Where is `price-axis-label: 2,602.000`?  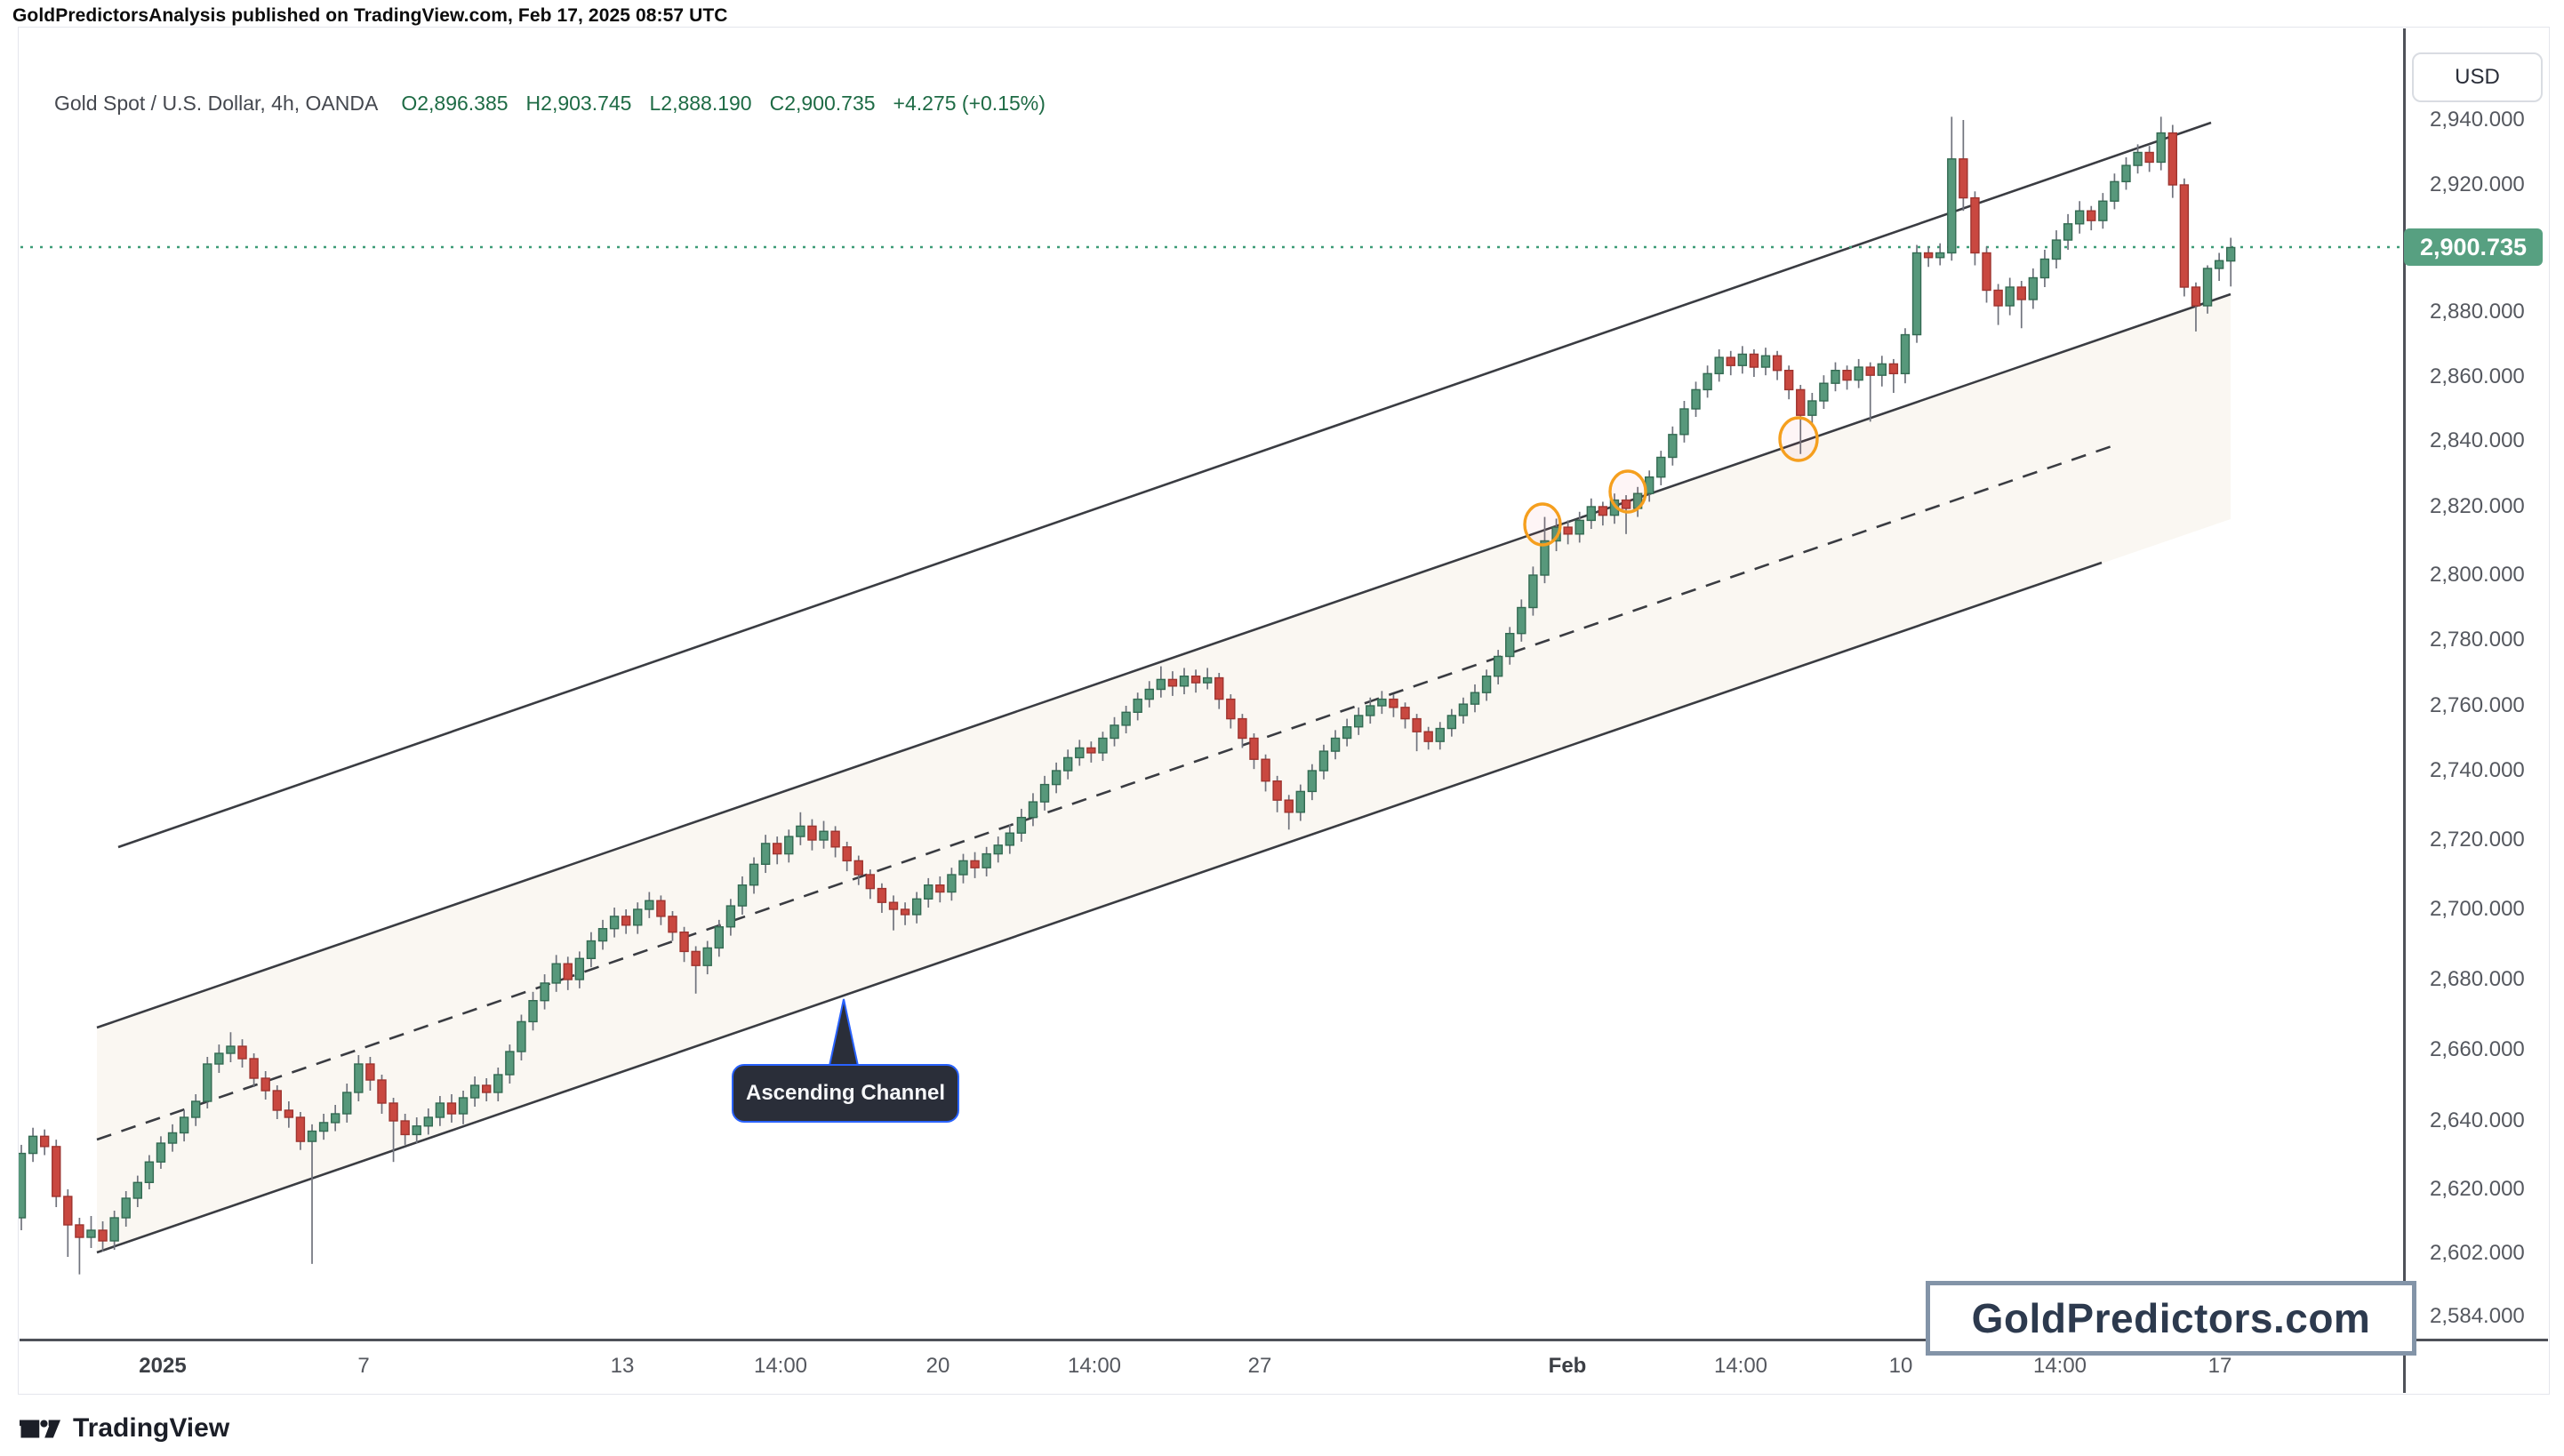
price-axis-label: 2,602.000 is located at coordinates (2477, 1253).